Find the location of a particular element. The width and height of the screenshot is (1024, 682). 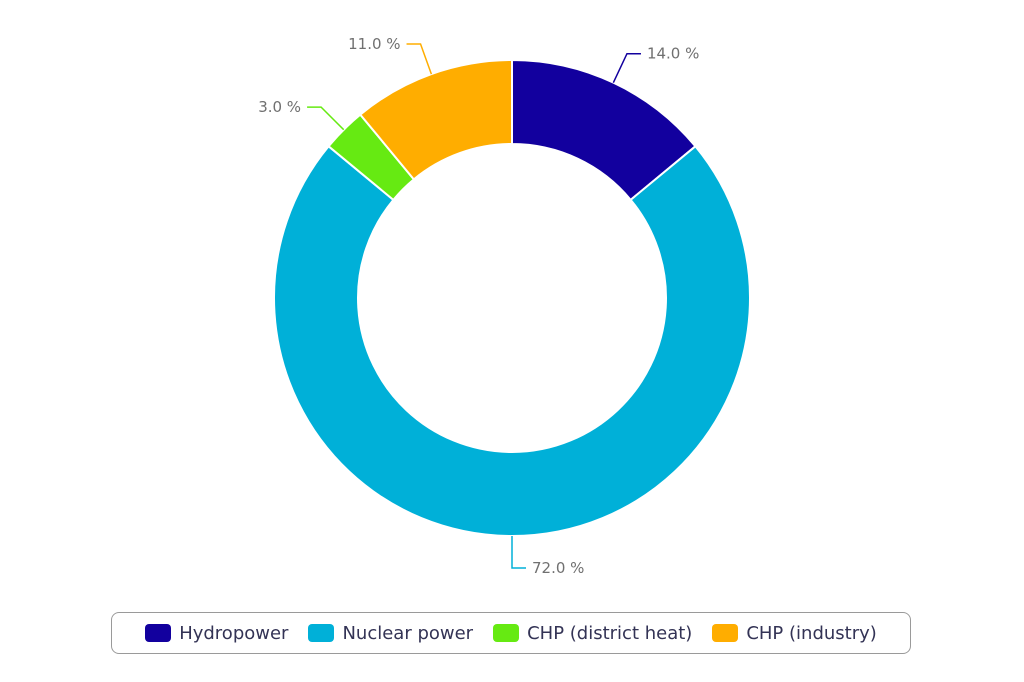

connector-nuclear-power is located at coordinates (518, 552).